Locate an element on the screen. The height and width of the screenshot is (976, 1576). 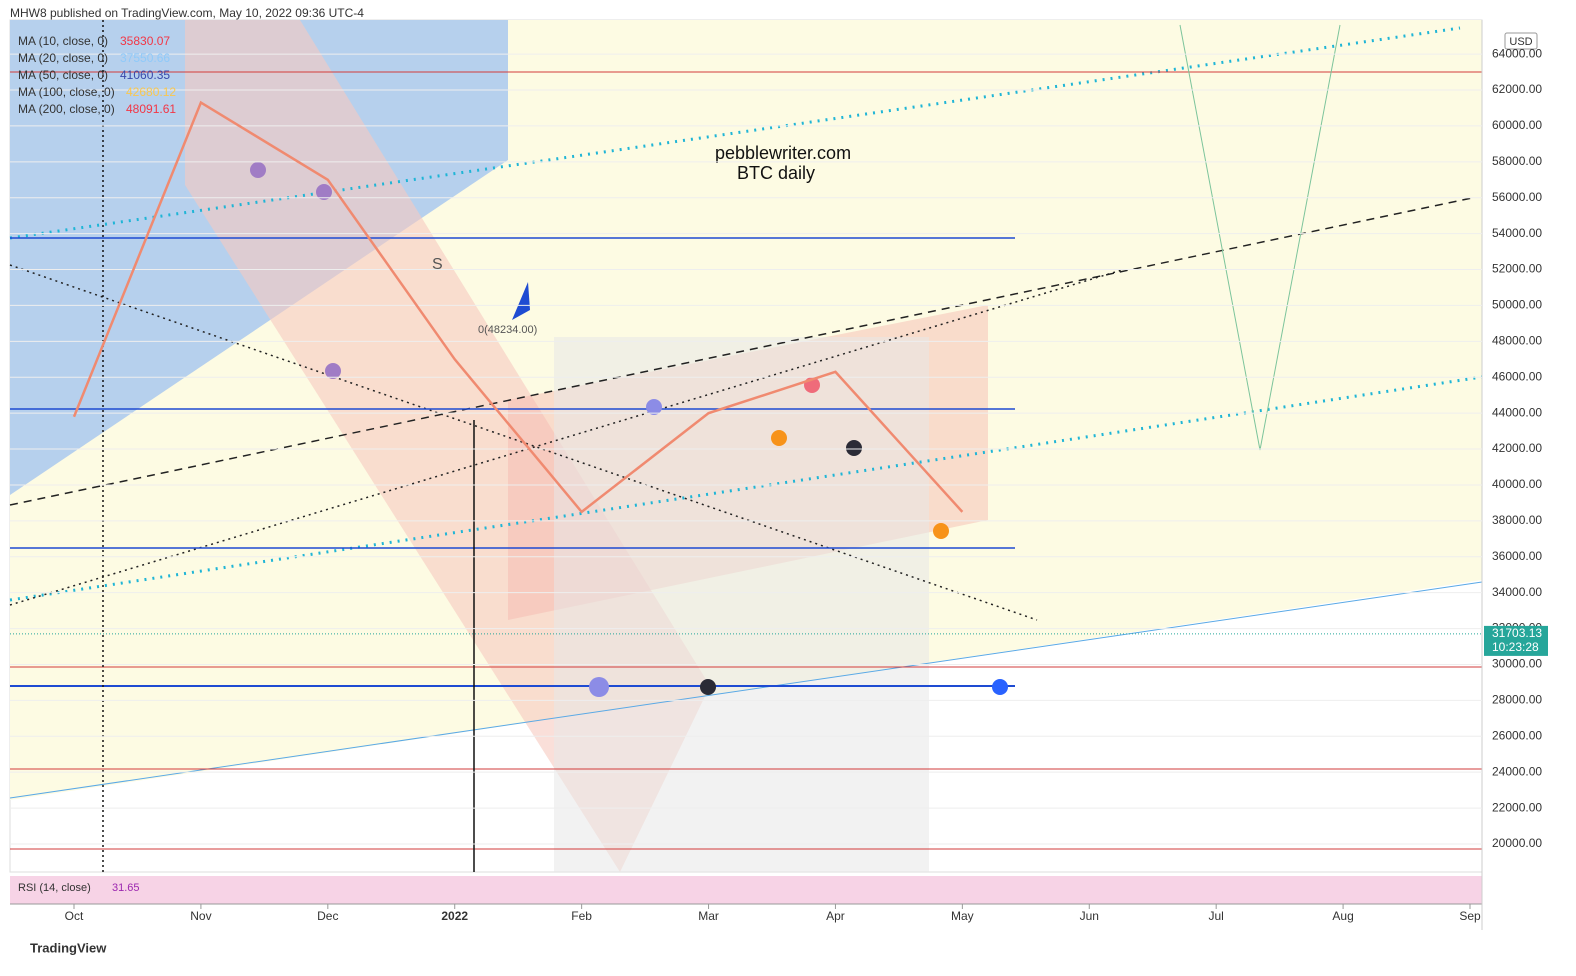
x-tick-label: Dec is located at coordinates (327, 916).